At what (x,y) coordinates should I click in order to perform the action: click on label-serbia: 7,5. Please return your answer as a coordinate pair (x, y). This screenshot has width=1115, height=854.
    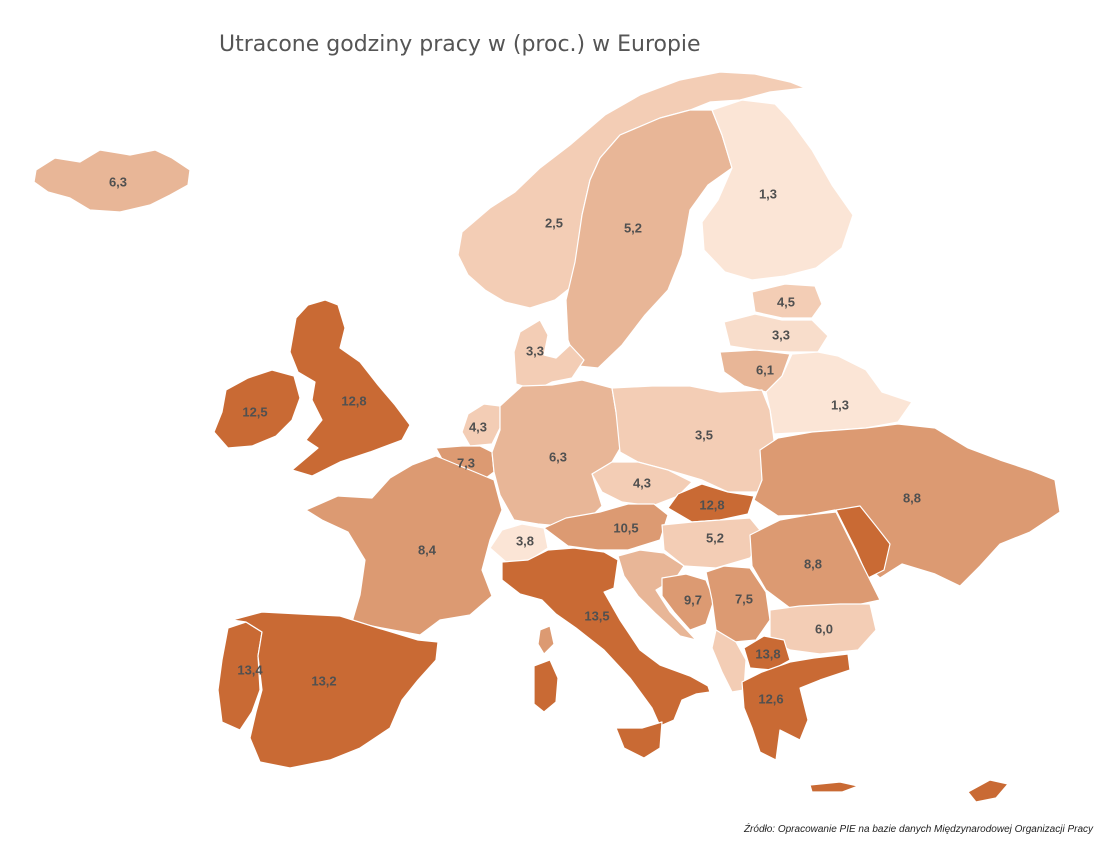
    Looking at the image, I should click on (744, 598).